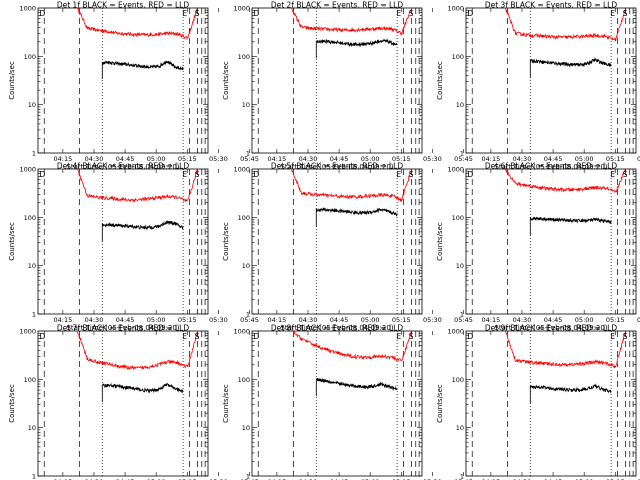 This screenshot has height=480, width=640. Describe the element at coordinates (551, 5) in the screenshot. I see `chart-title: Det 3f BLACK = Events, RED = LLD` at that location.